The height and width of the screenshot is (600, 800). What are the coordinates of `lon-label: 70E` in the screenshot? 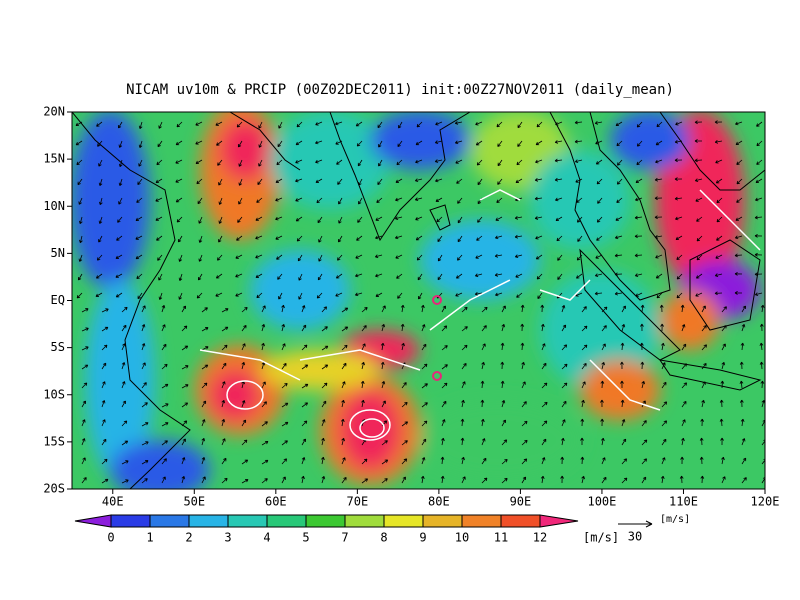 It's located at (358, 502).